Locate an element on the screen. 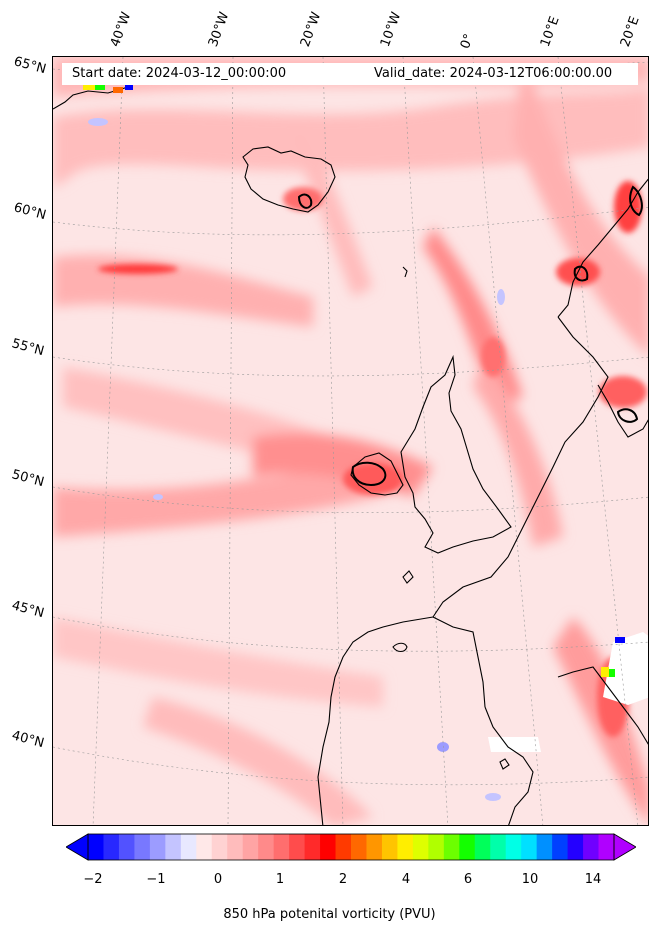  lon-label-0: 0° is located at coordinates (467, 41).